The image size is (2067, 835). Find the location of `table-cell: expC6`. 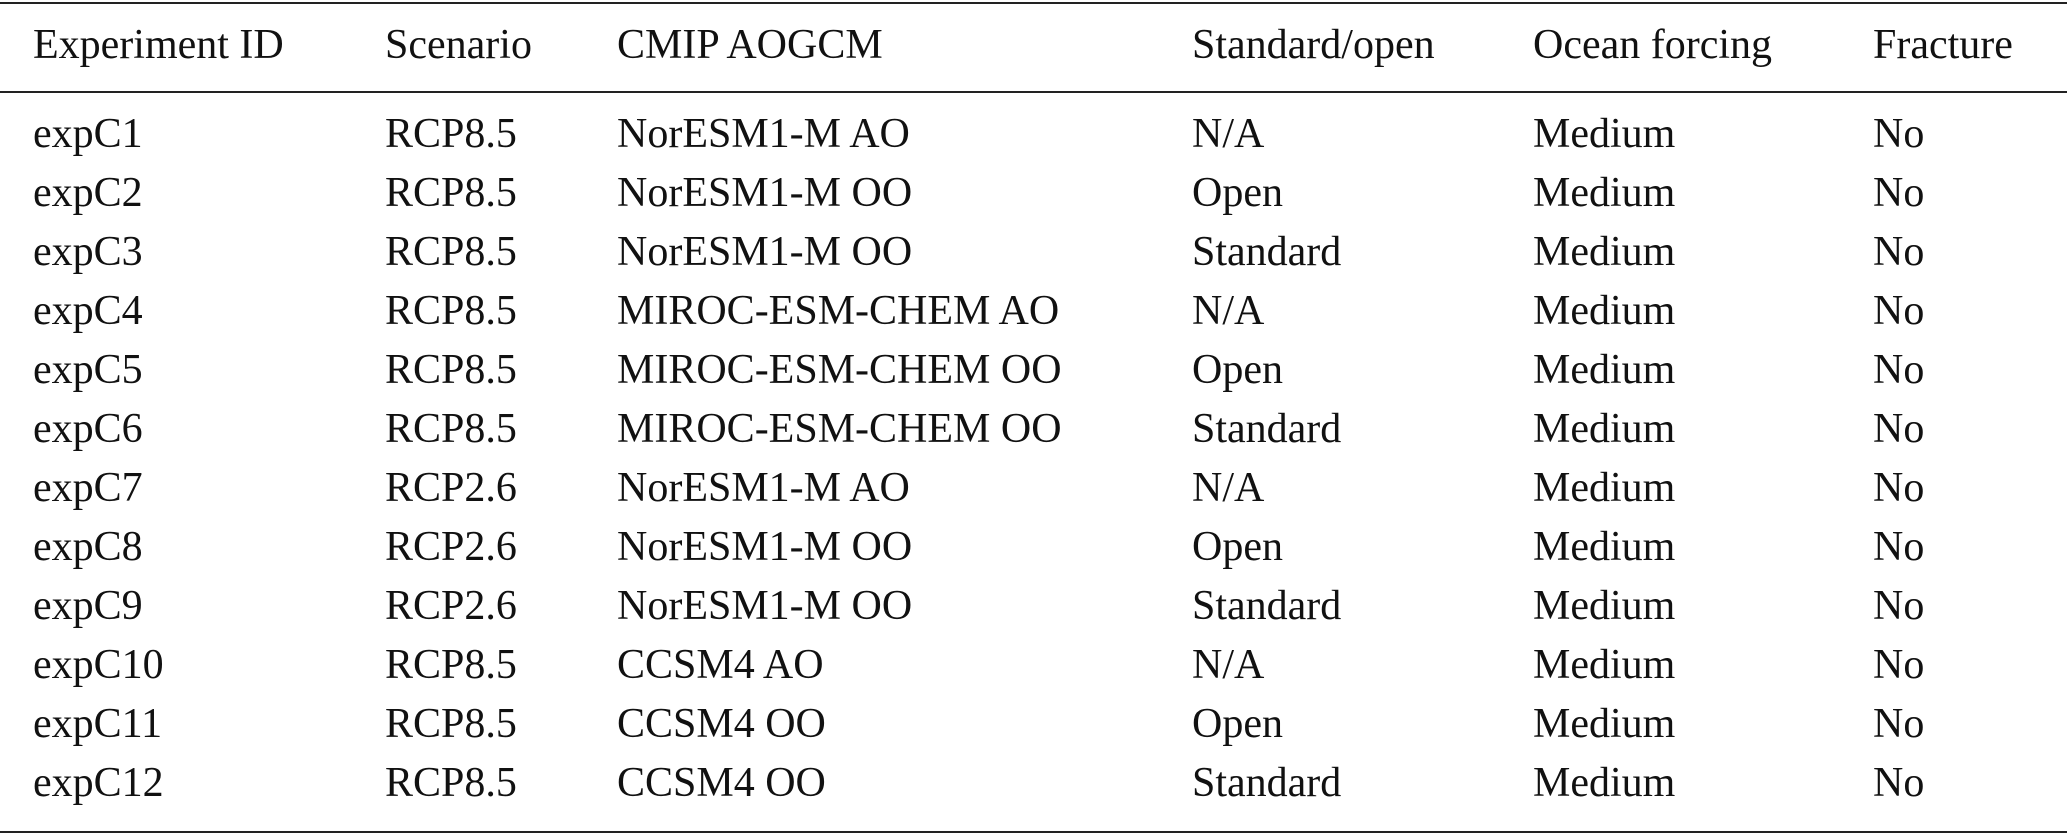

table-cell: expC6 is located at coordinates (88, 429).